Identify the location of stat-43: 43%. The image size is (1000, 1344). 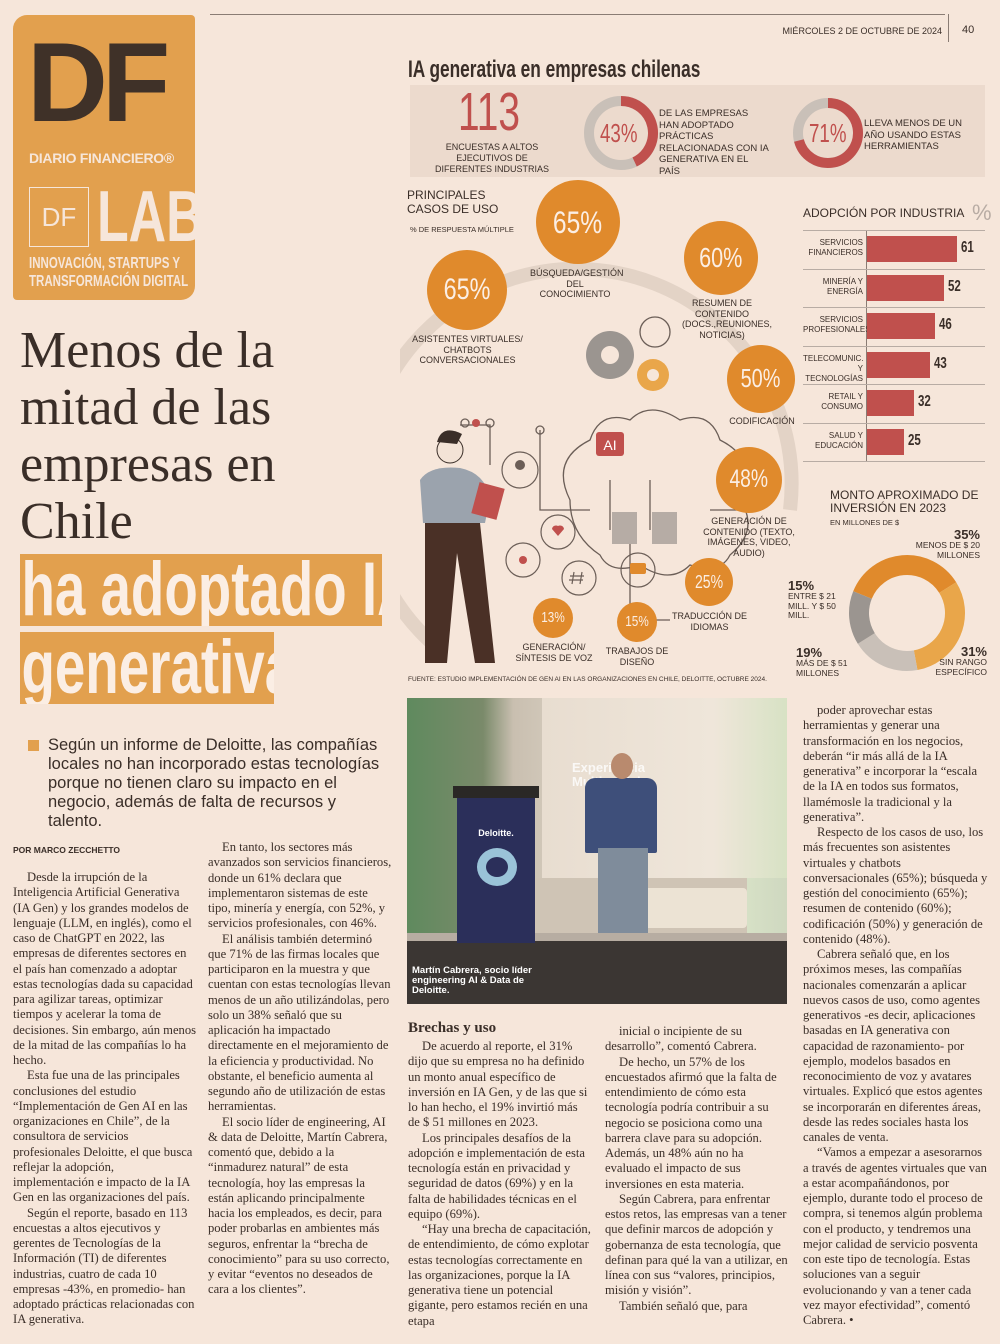
(622, 133).